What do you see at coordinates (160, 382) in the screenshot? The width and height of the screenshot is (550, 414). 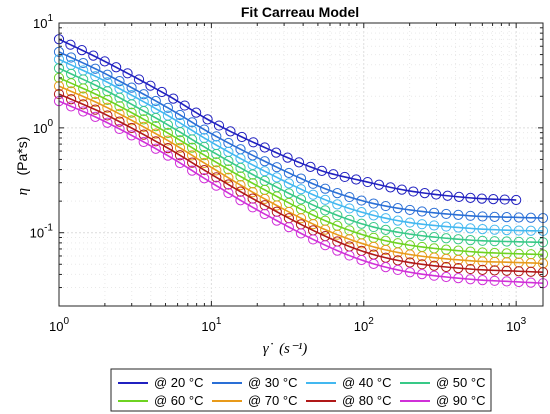 I see `legend-item: @ 20 °C` at bounding box center [160, 382].